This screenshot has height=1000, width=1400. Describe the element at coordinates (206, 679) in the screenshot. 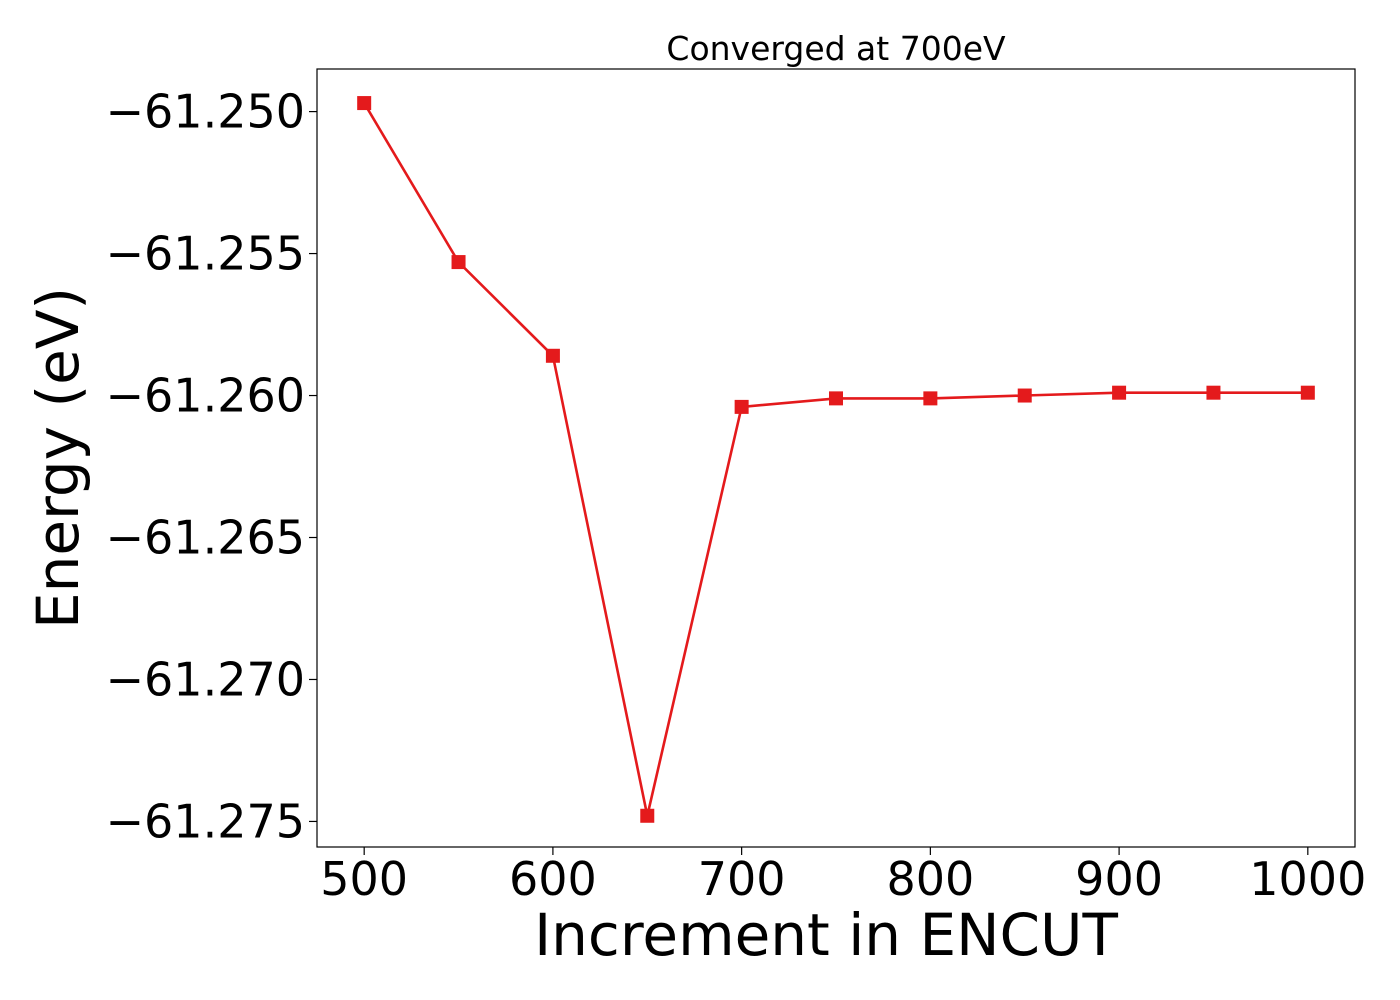

I see `y-tick-label: −61.270` at that location.